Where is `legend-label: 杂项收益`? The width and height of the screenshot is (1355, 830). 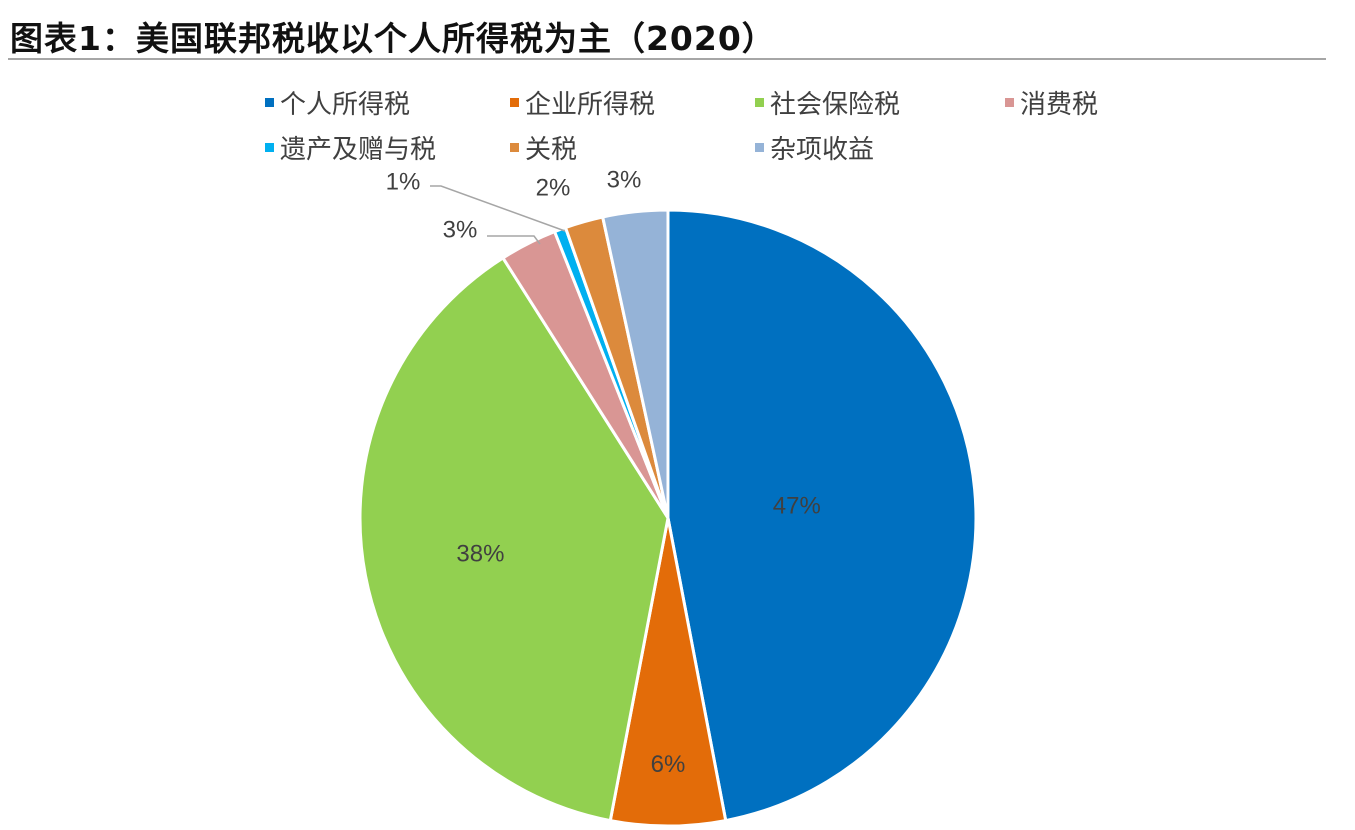
legend-label: 杂项收益 is located at coordinates (822, 150).